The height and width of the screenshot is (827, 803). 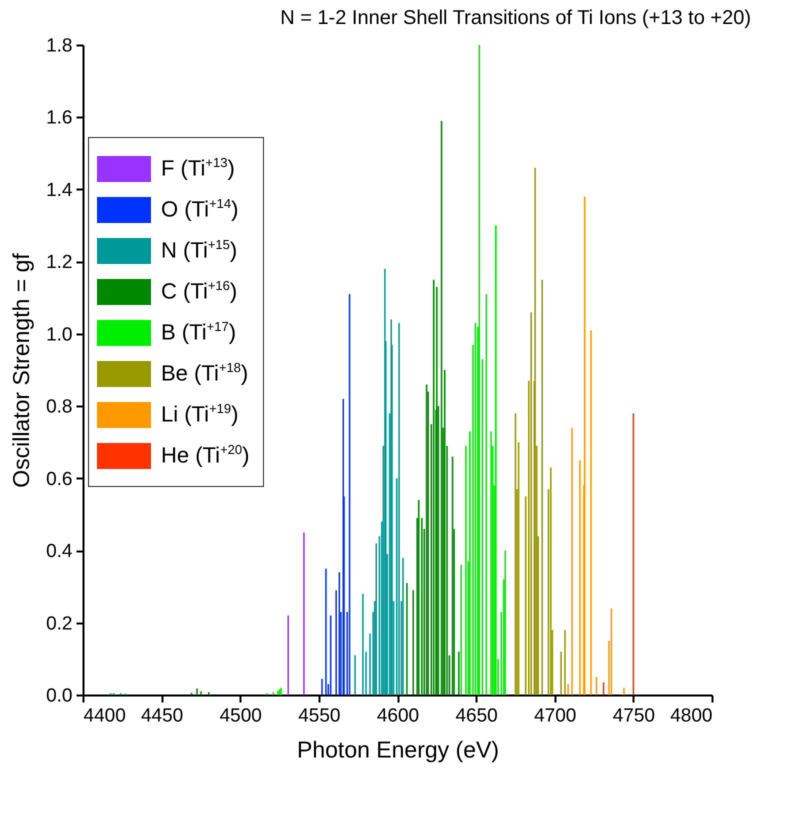 I want to click on y-tick-label: 0.2, so click(x=59, y=623).